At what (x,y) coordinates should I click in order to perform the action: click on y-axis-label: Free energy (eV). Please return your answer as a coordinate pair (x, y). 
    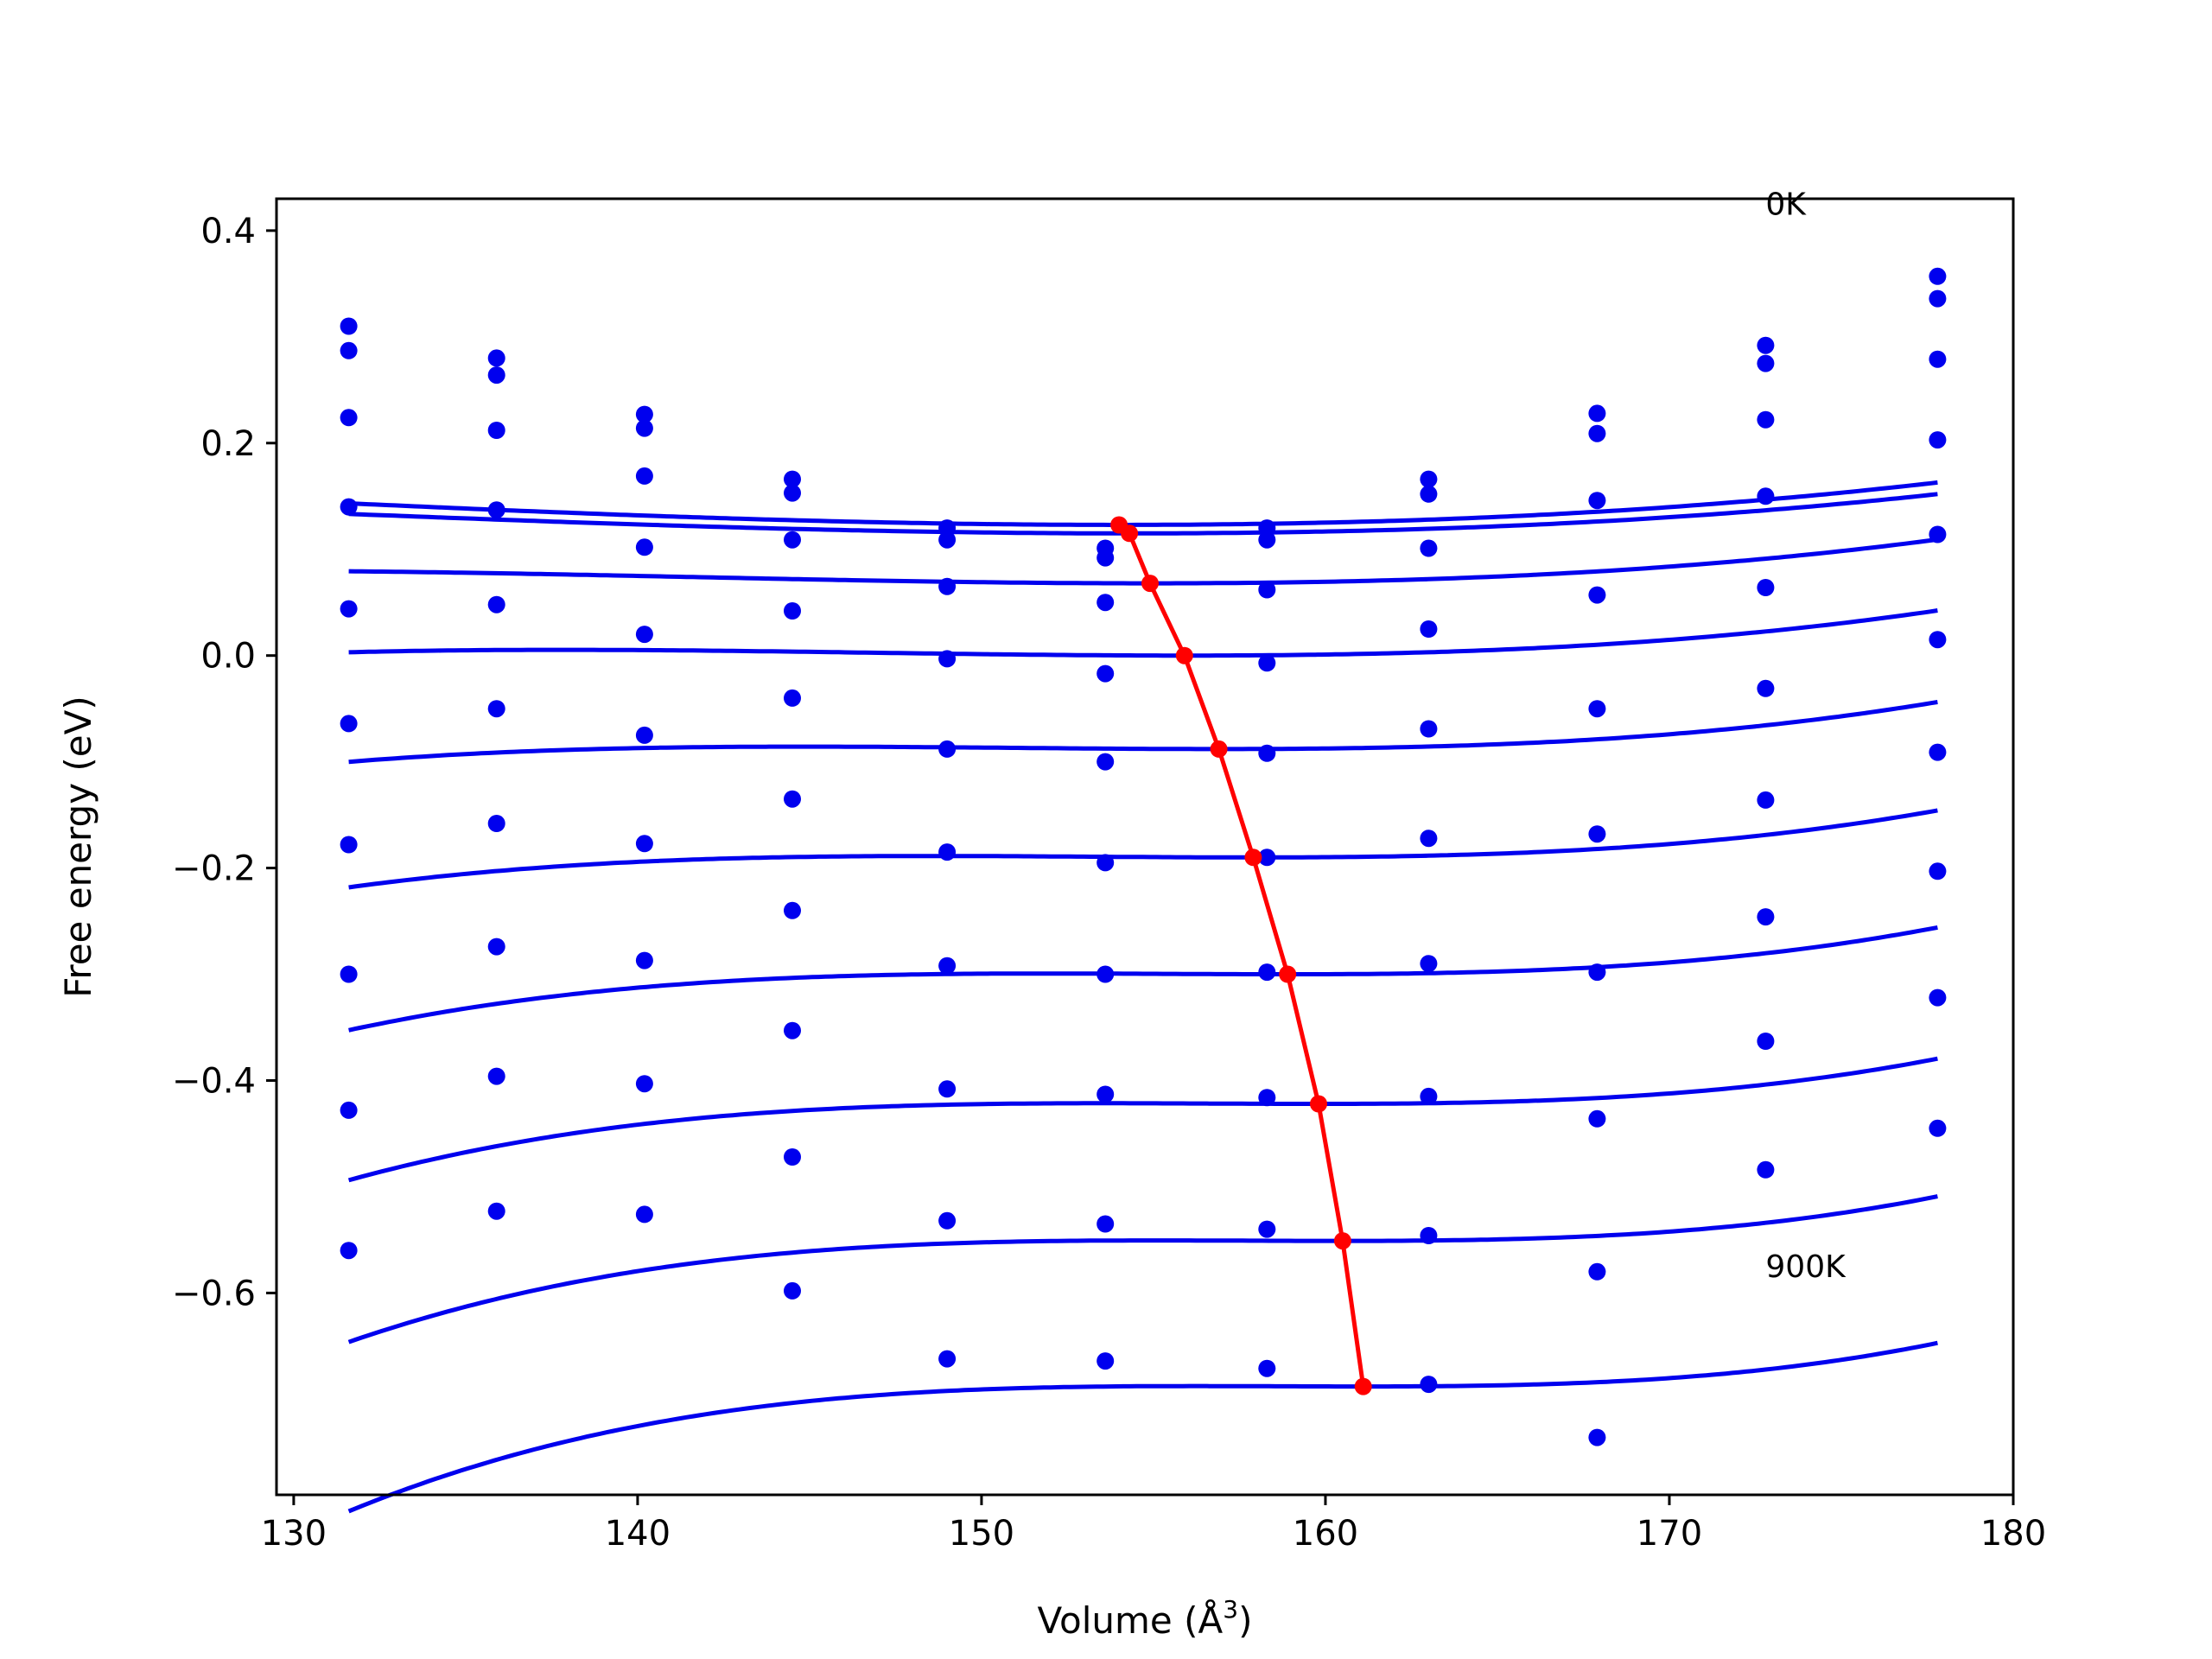
    Looking at the image, I should click on (78, 847).